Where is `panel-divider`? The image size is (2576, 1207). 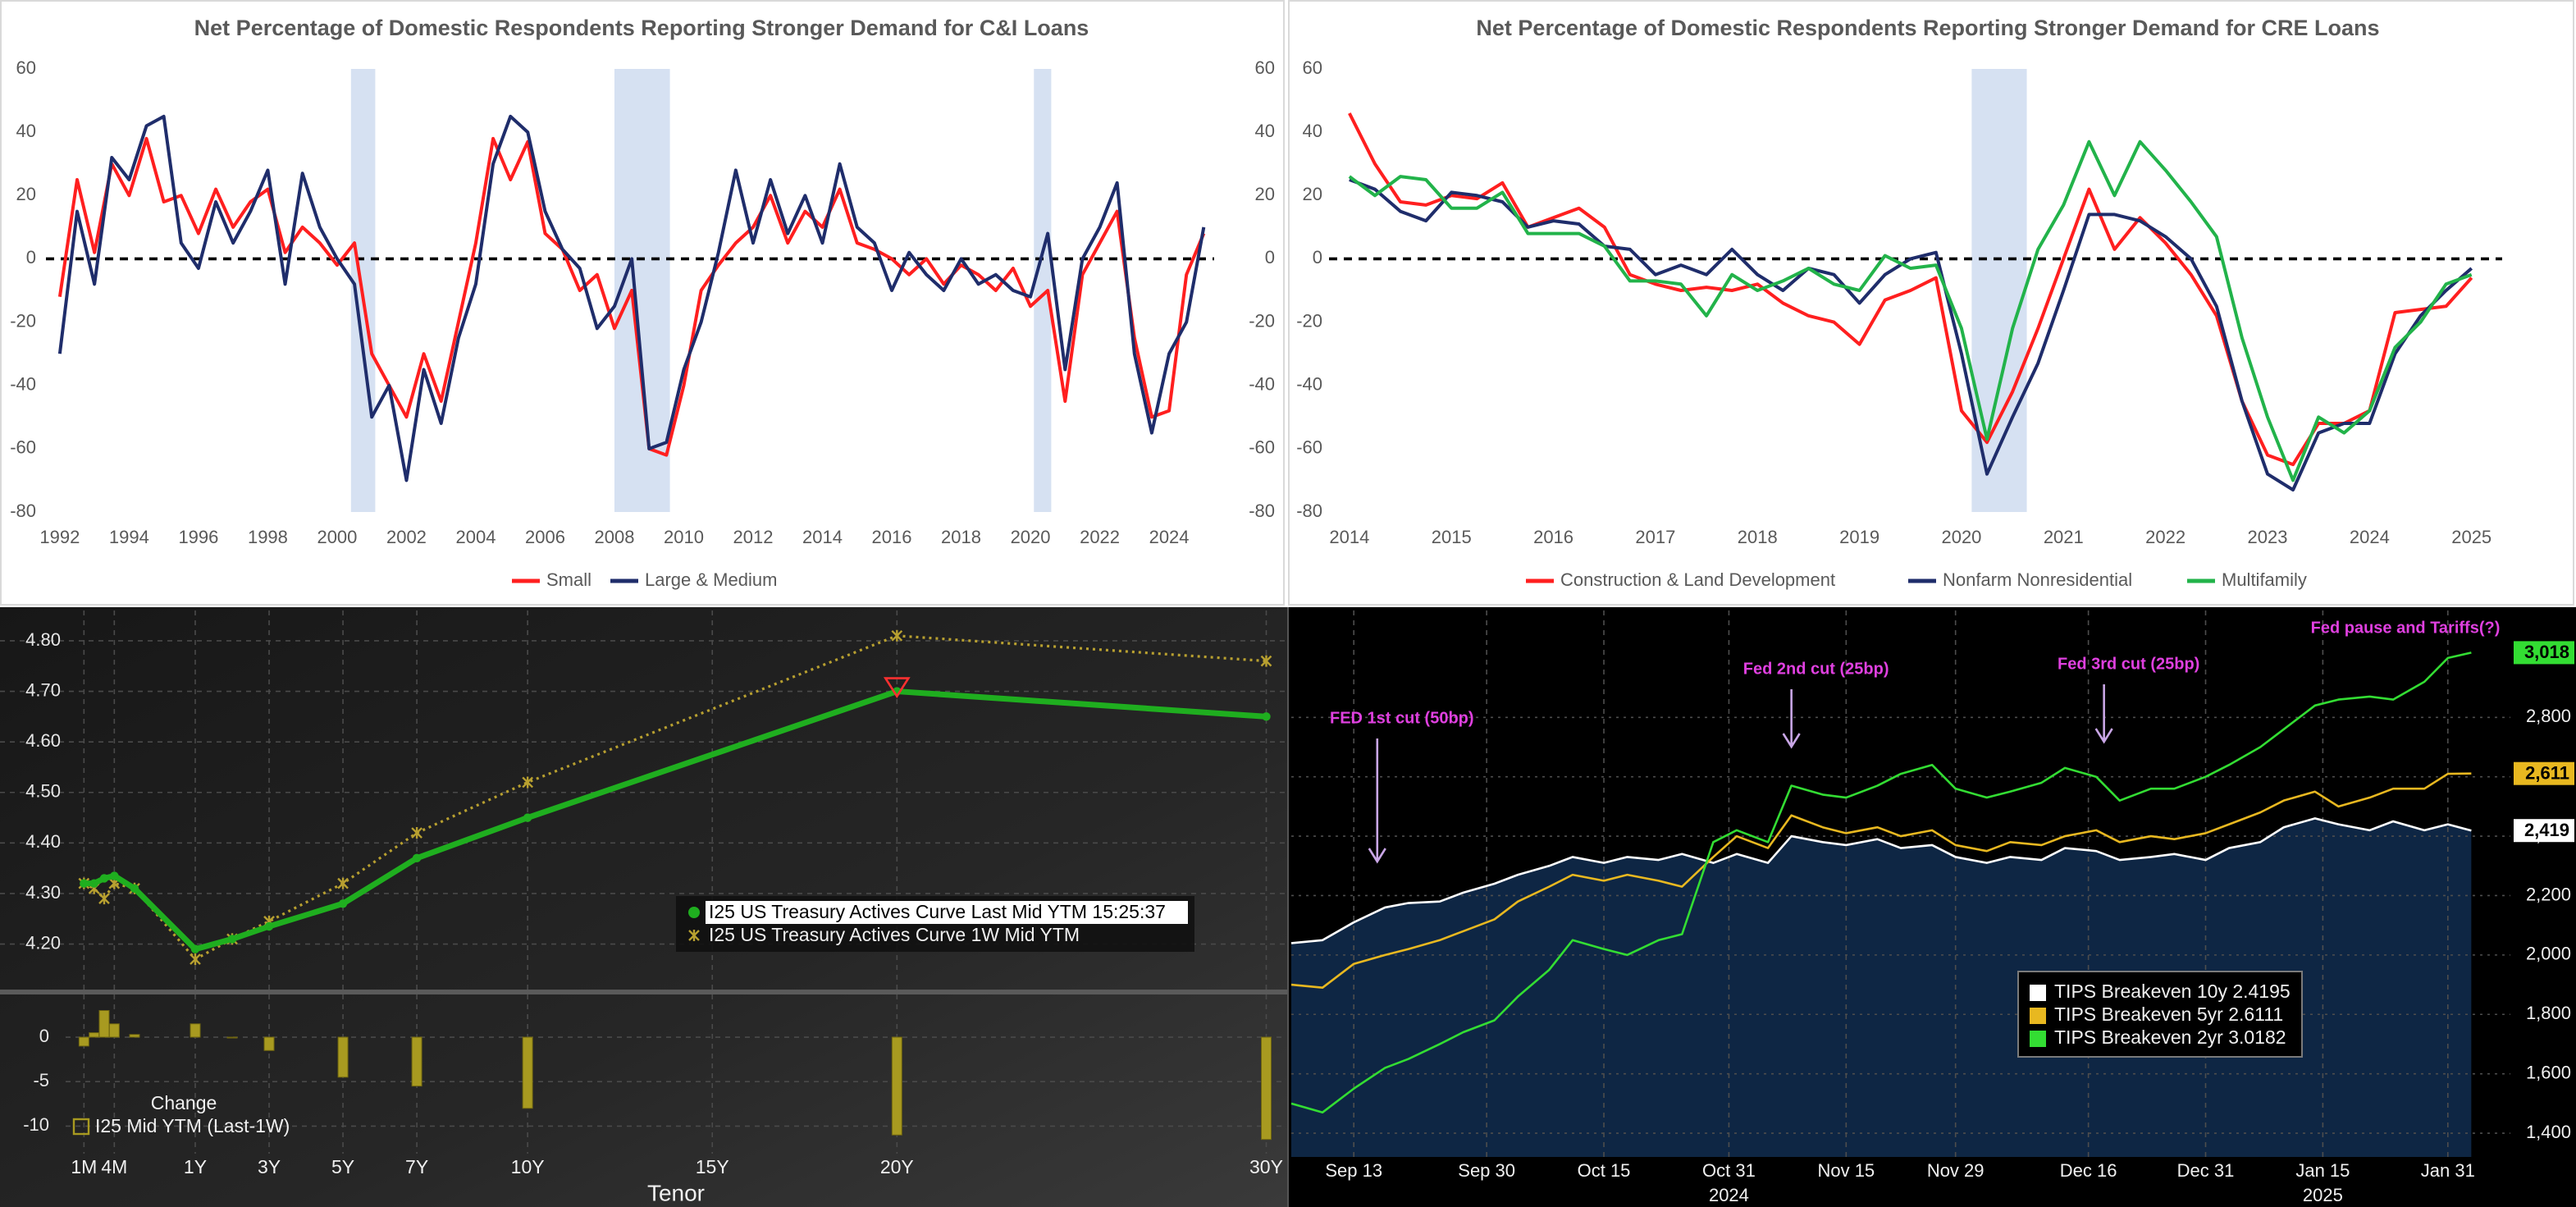 panel-divider is located at coordinates (644, 992).